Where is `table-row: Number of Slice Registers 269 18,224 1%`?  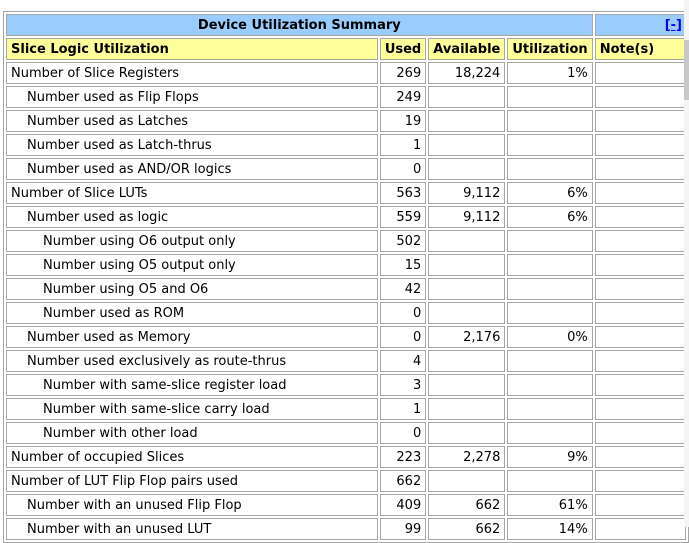
table-row: Number of Slice Registers 269 18,224 1% is located at coordinates (346, 73).